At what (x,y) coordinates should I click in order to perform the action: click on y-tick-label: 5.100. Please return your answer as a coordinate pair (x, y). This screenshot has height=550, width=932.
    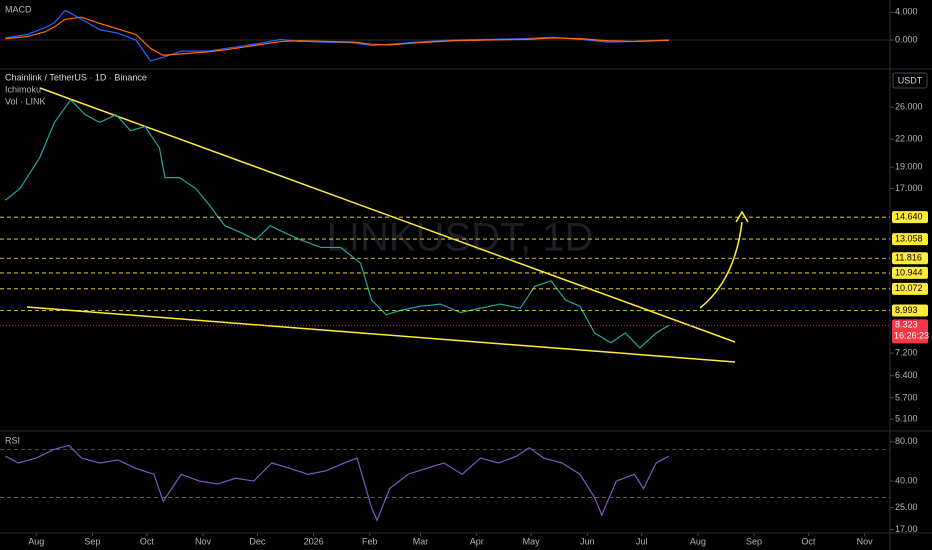
    Looking at the image, I should click on (906, 419).